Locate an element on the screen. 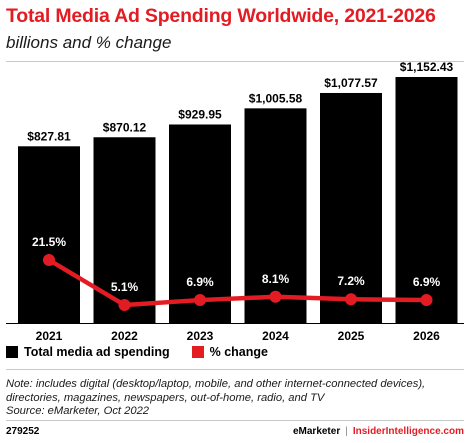 This screenshot has width=470, height=443. pct-point-2021 is located at coordinates (49, 260).